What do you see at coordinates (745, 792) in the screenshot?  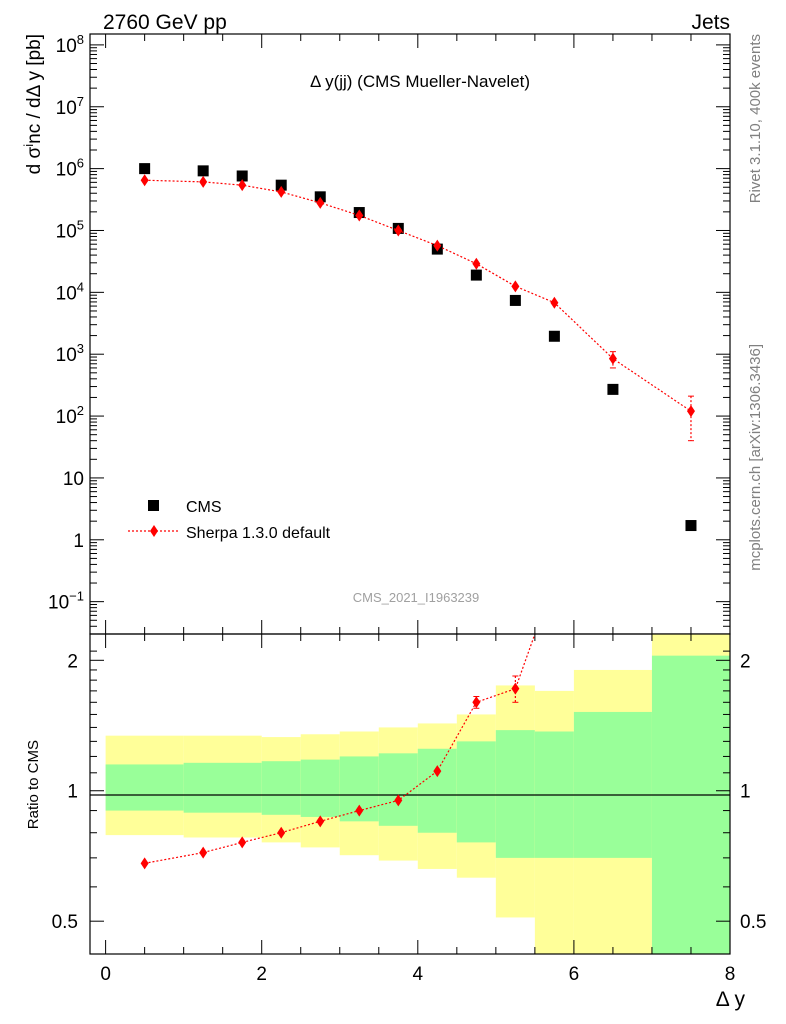 I see `ratio-y-tick-label-right: 1` at bounding box center [745, 792].